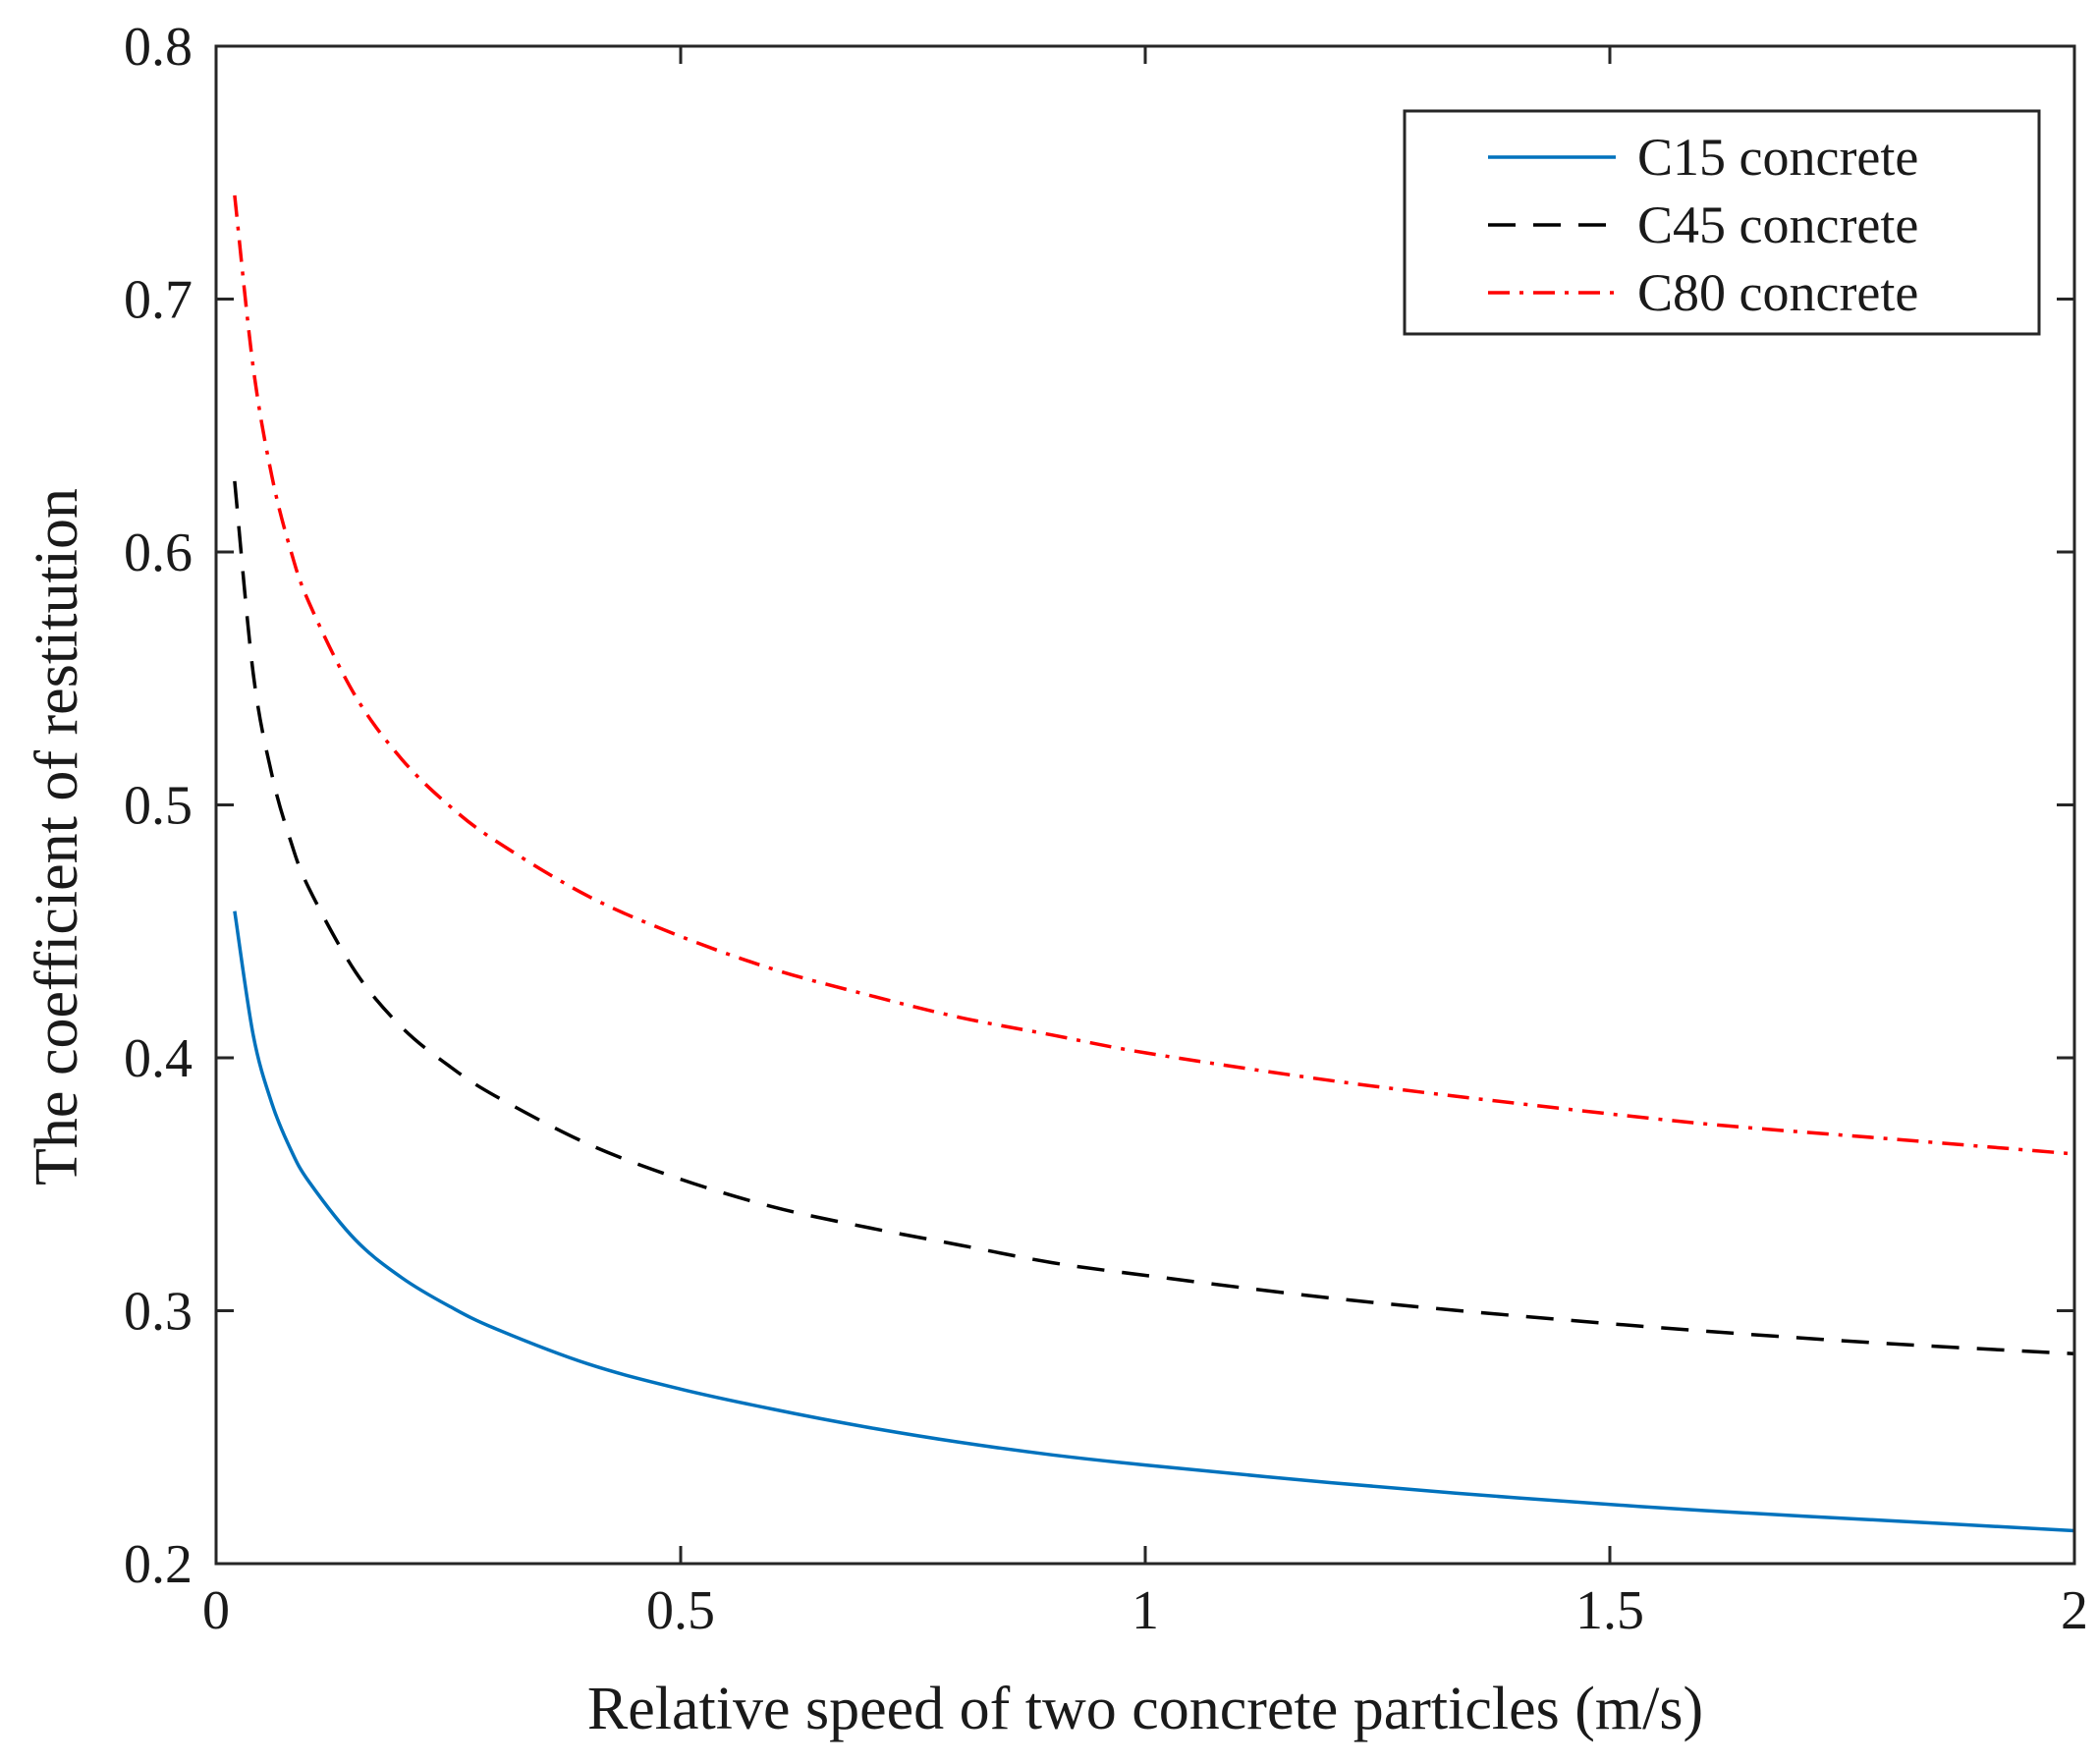 This screenshot has height=1764, width=2098. What do you see at coordinates (1145, 1611) in the screenshot?
I see `x-tick-label: 1` at bounding box center [1145, 1611].